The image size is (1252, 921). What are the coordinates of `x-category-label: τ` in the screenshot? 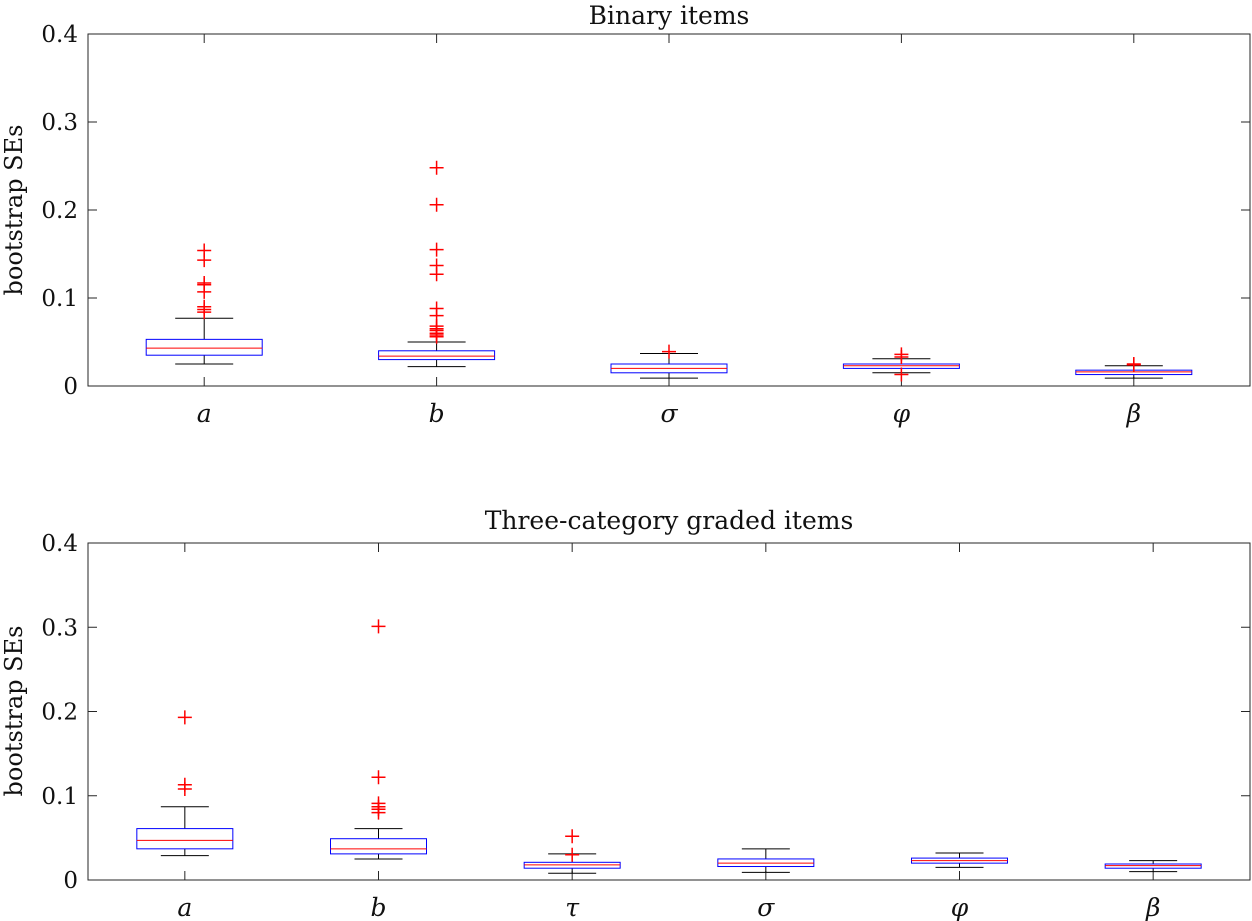 It's located at (572, 907).